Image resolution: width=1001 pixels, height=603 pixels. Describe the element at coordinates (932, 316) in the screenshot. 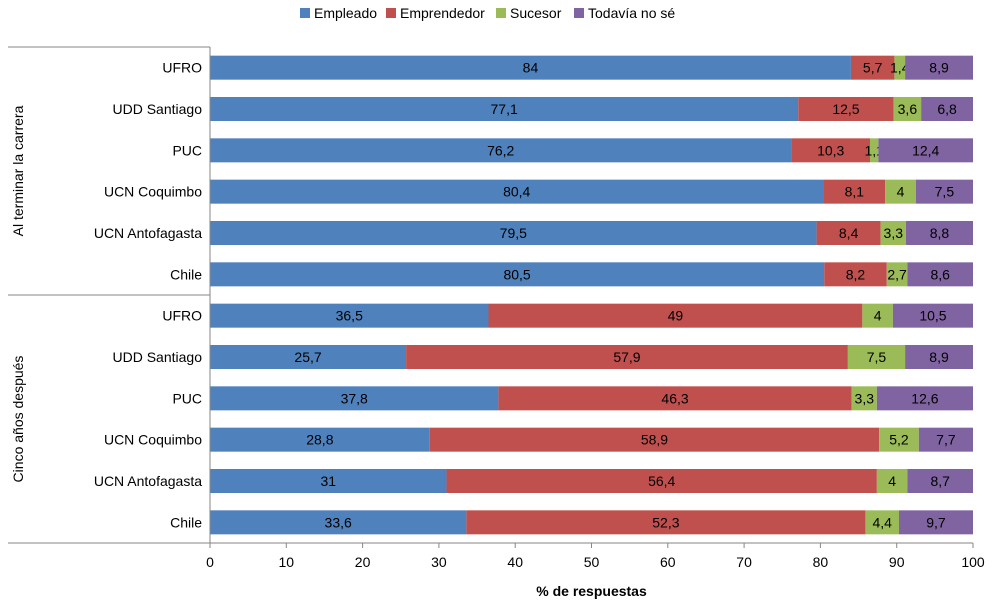

I see `data-label: 10,5` at that location.